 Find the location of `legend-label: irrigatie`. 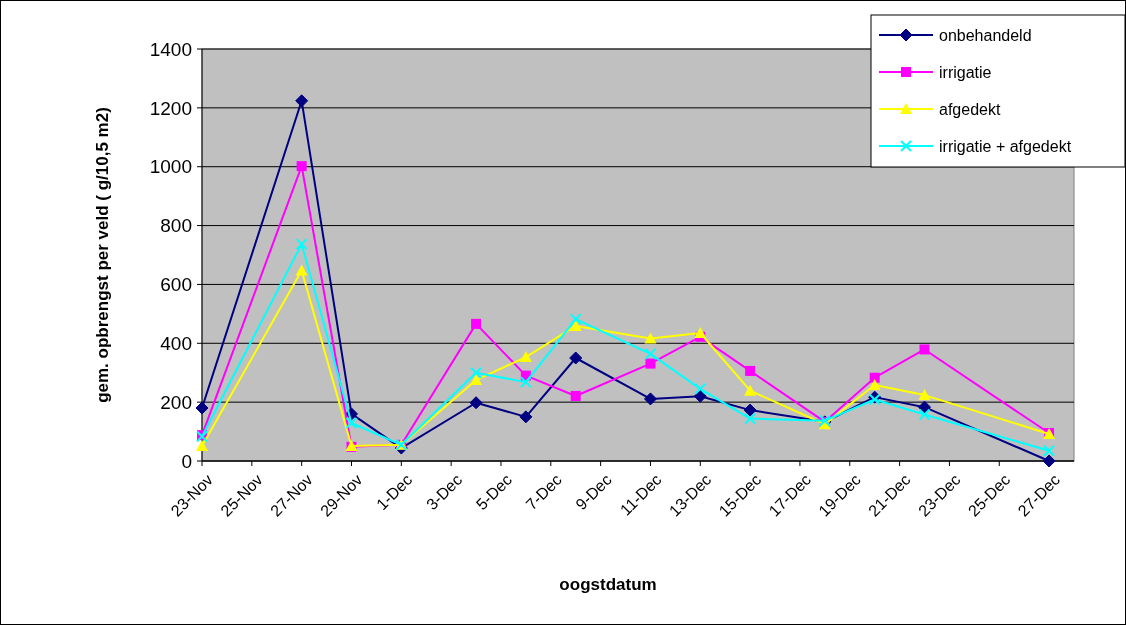

legend-label: irrigatie is located at coordinates (965, 72).